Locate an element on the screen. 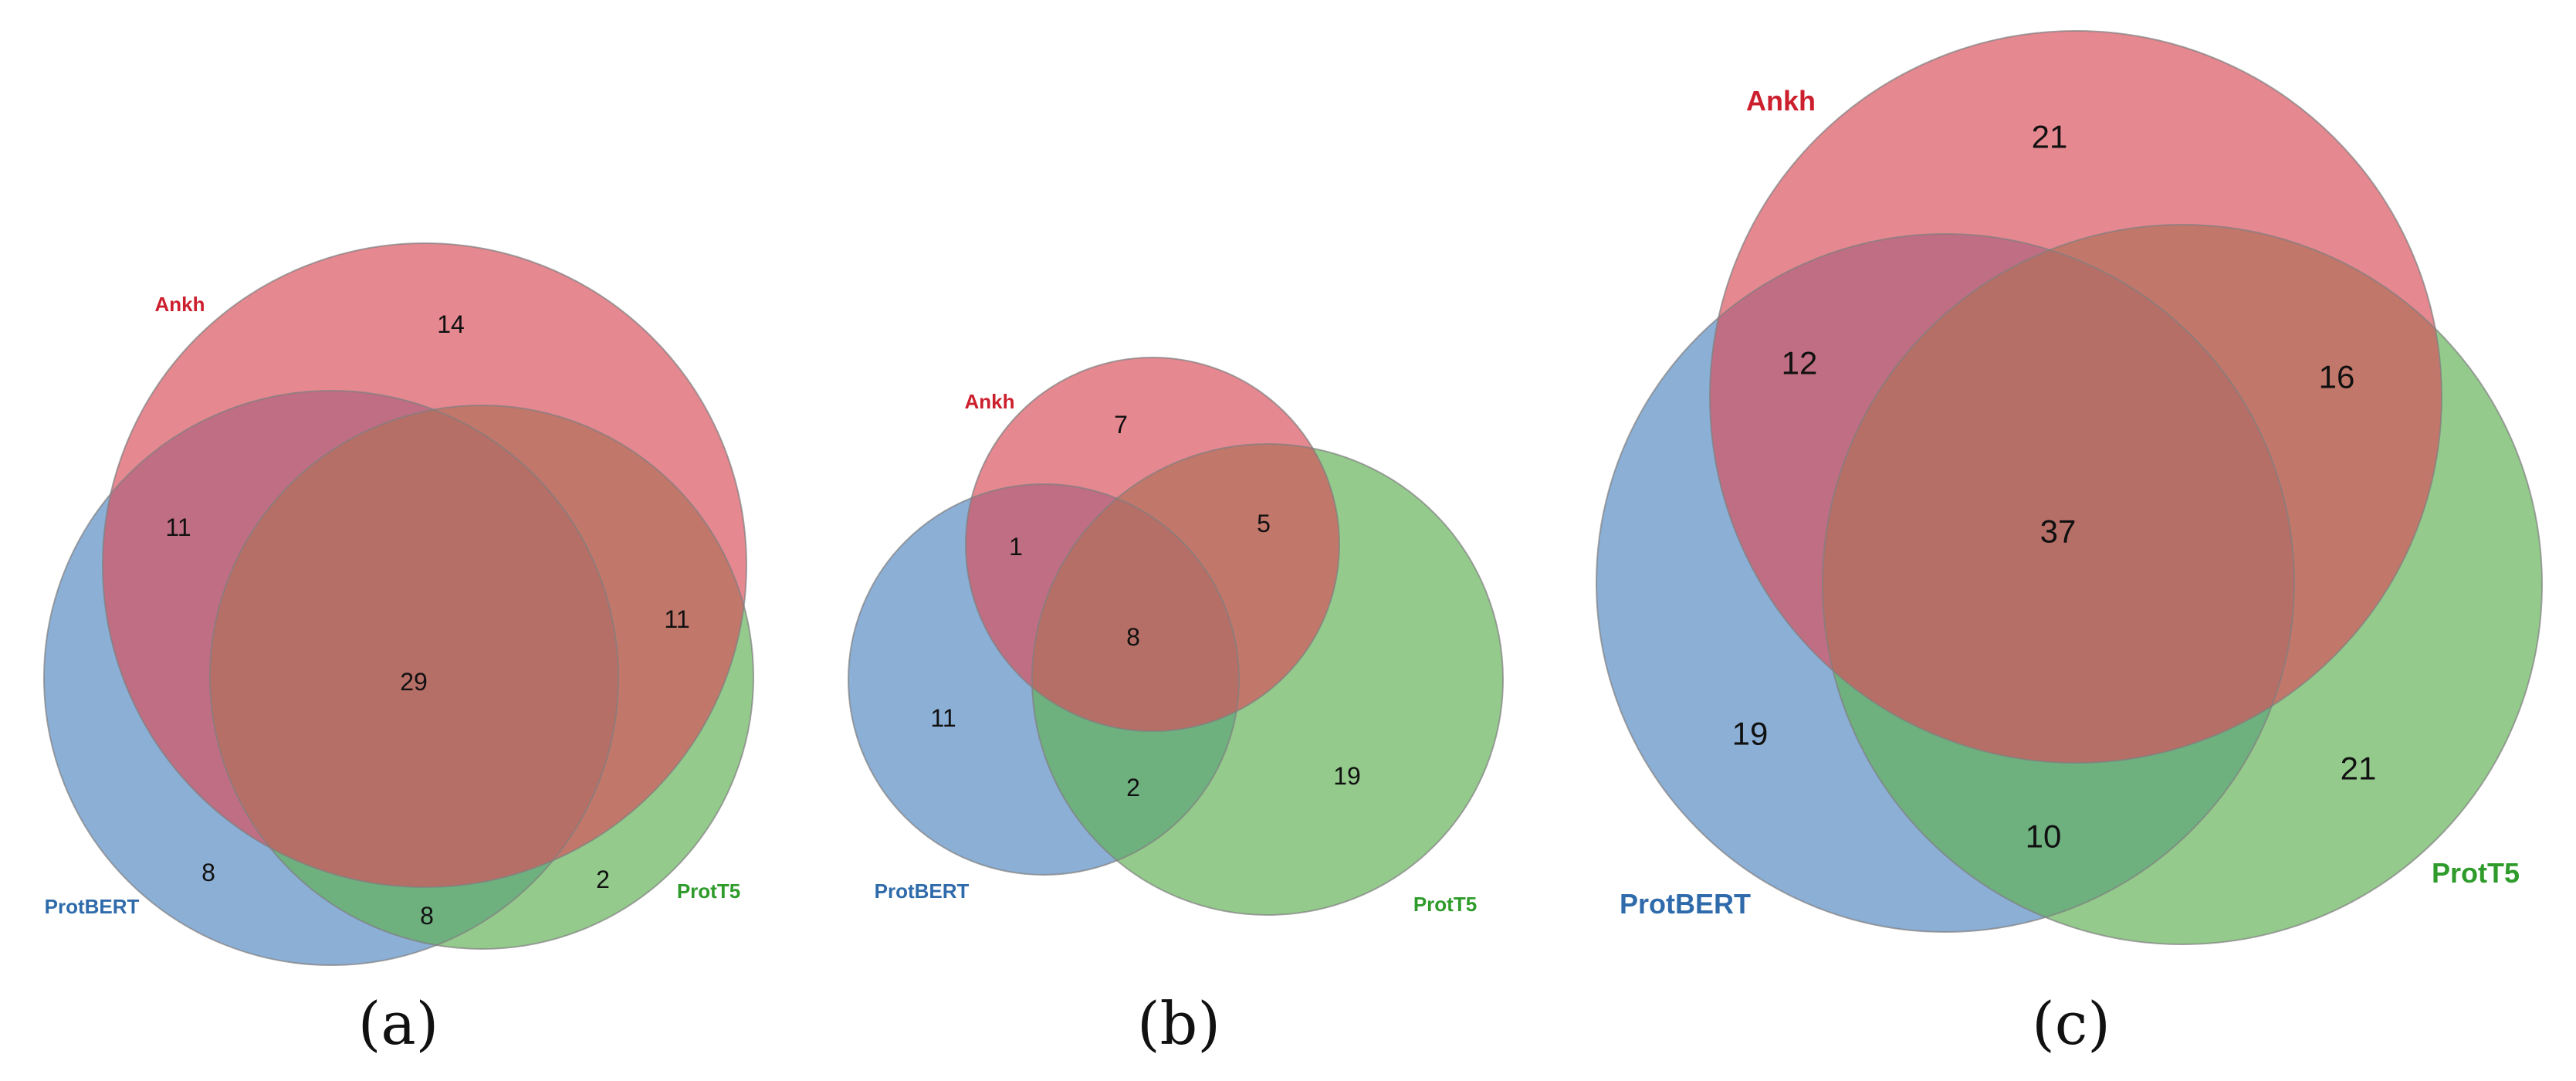 This screenshot has height=1081, width=2576. prott5-only-count: 19 is located at coordinates (1347, 776).